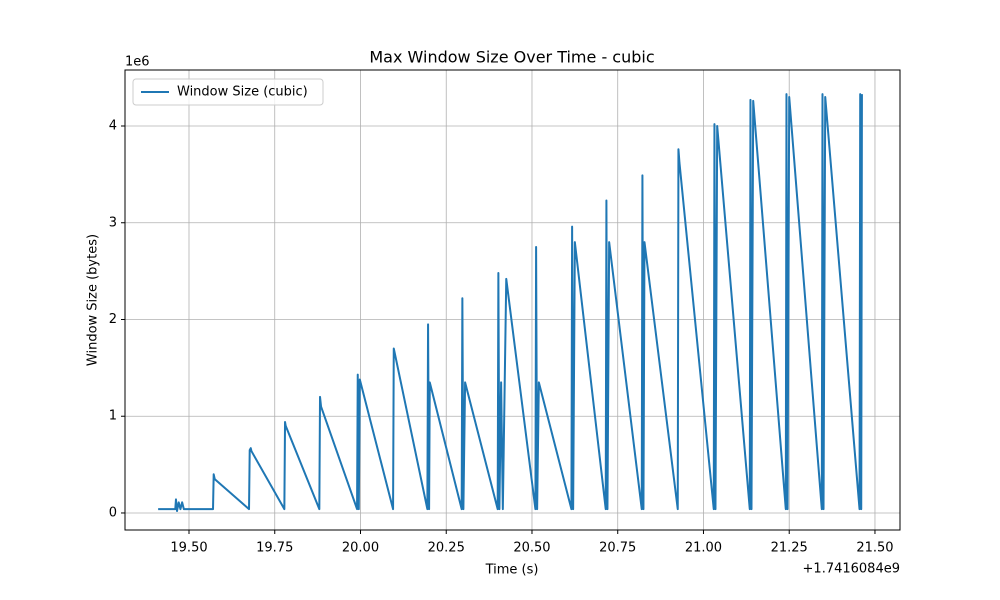  What do you see at coordinates (274, 548) in the screenshot?
I see `x-tick-label: 19.75` at bounding box center [274, 548].